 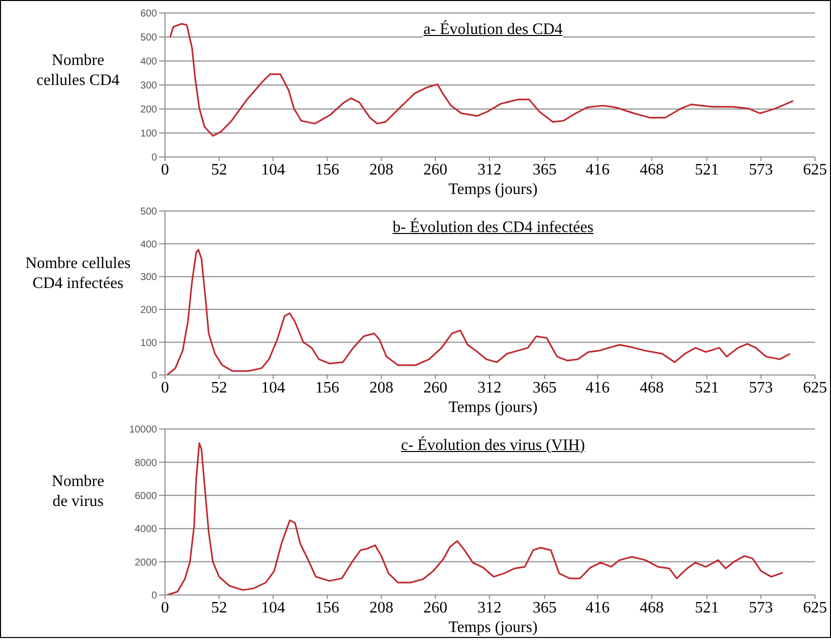 I want to click on y-tick-label: 2000, so click(x=146, y=562).